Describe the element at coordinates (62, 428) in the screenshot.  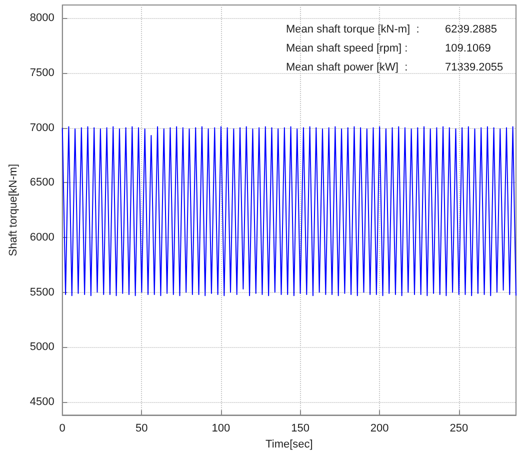
I see `x-tick-label: 0` at that location.